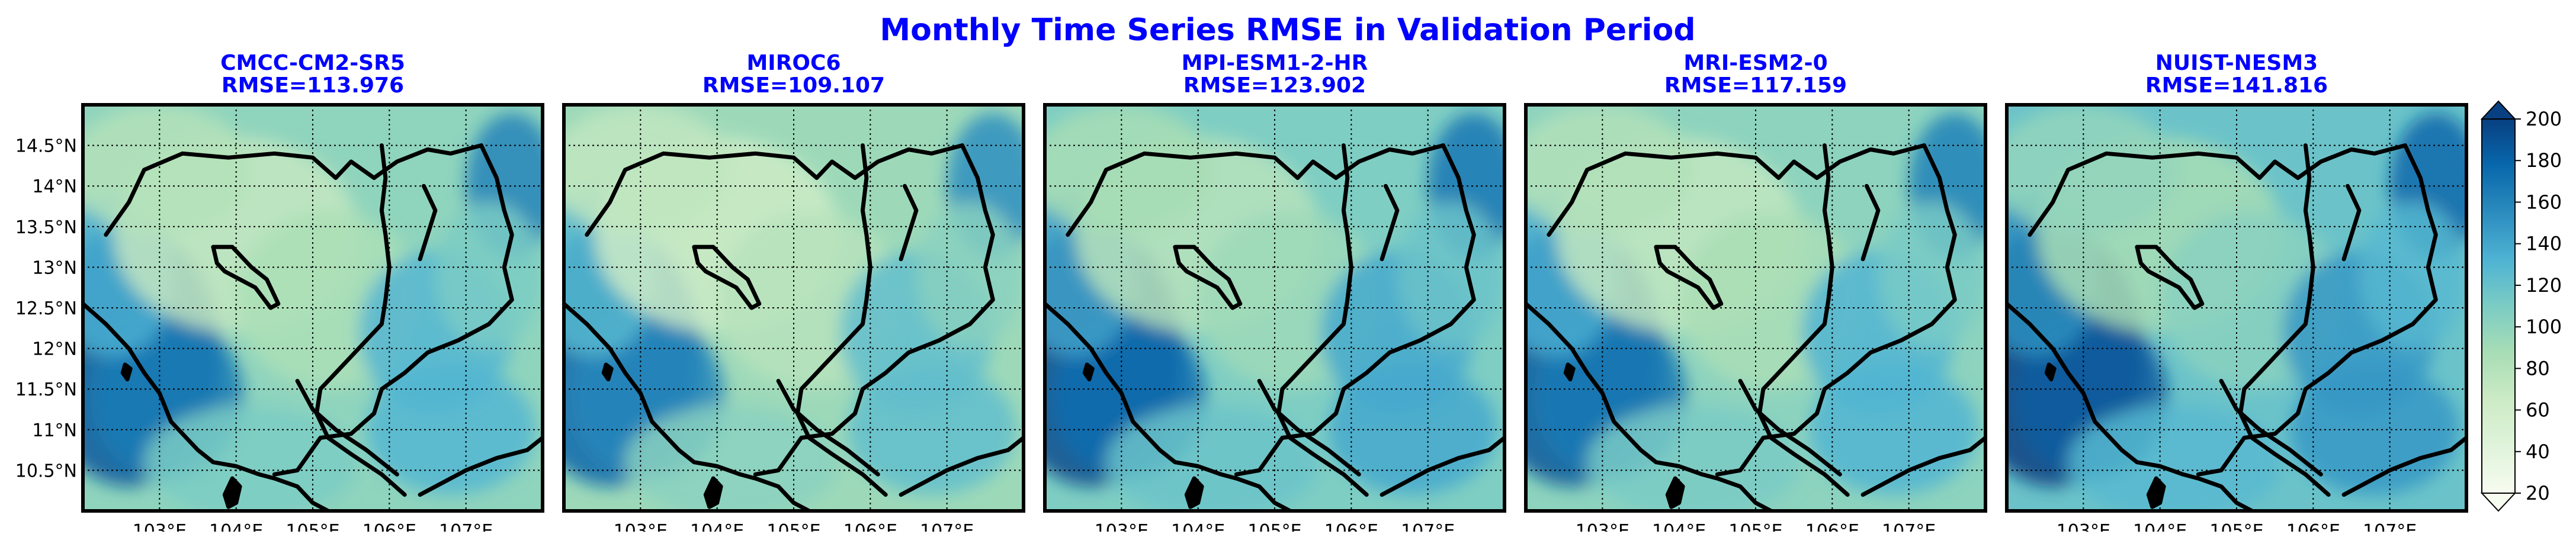 This screenshot has height=534, width=2576. Describe the element at coordinates (2544, 244) in the screenshot. I see `colorbar-tick-label: 140` at that location.